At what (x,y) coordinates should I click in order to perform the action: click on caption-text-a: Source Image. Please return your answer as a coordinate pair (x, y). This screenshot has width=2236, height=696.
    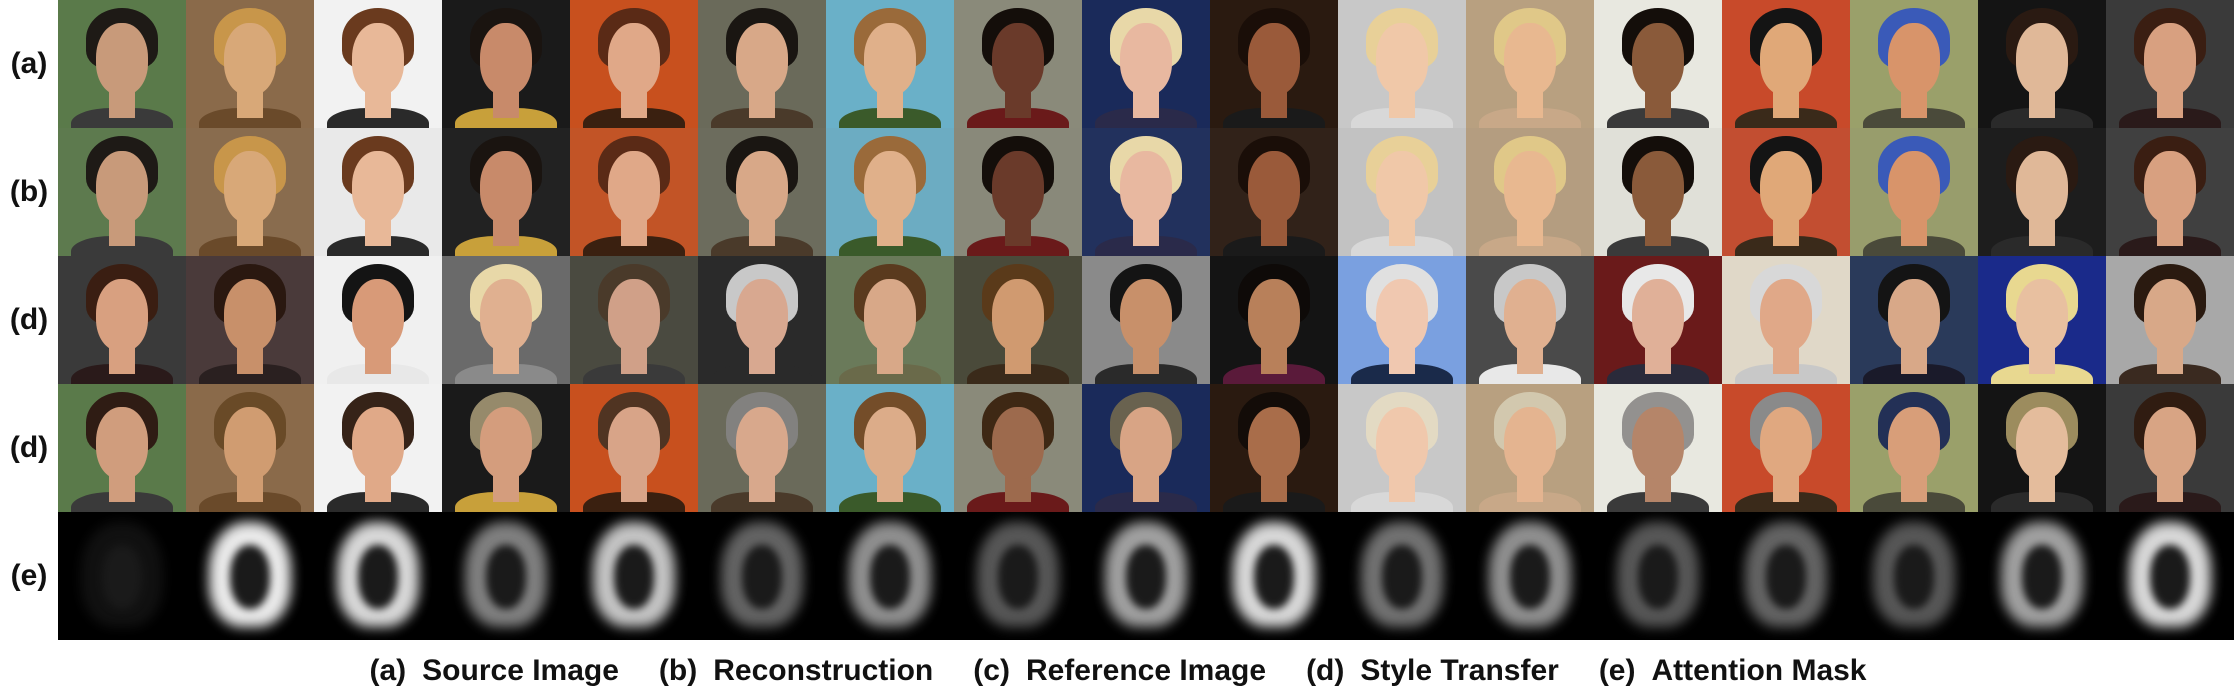
    Looking at the image, I should click on (520, 670).